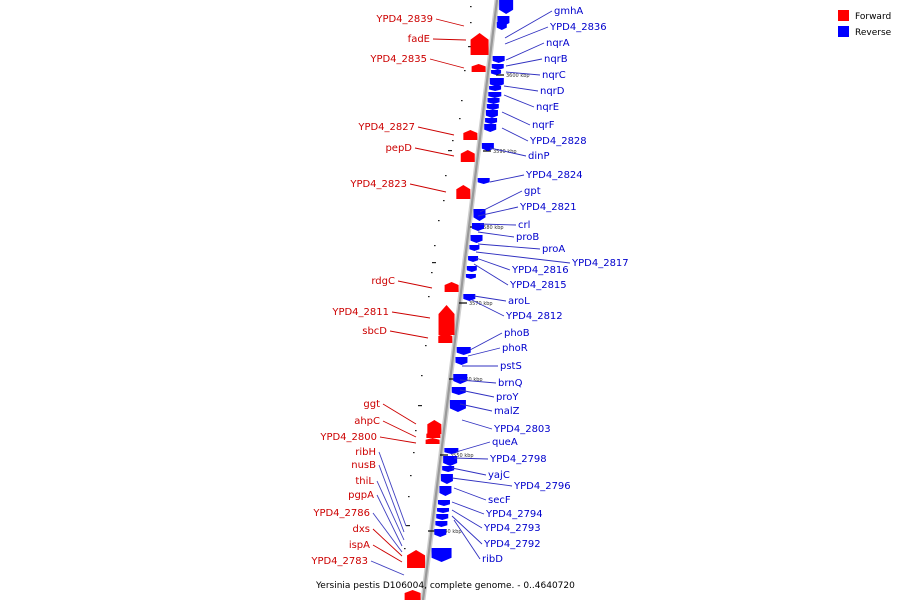  Describe the element at coordinates (505, 442) in the screenshot. I see `reverse-gene-label: queA` at that location.